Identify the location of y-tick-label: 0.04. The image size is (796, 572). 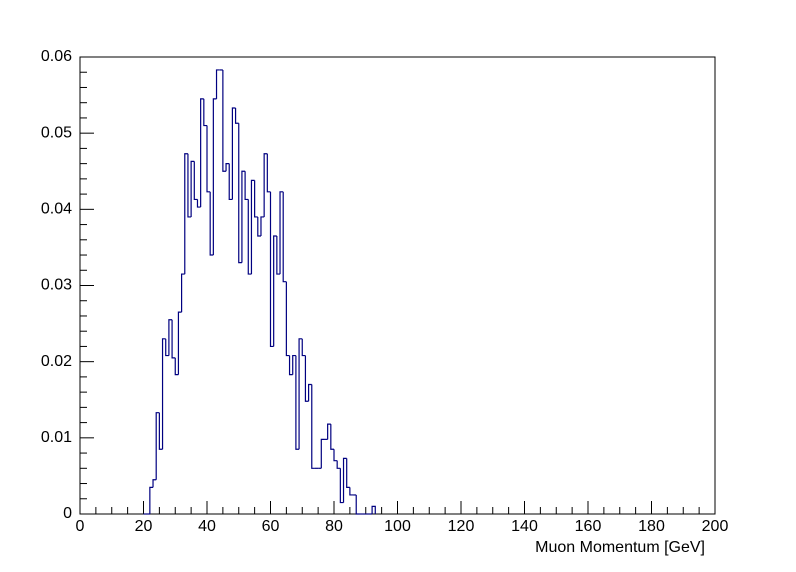
(56, 209).